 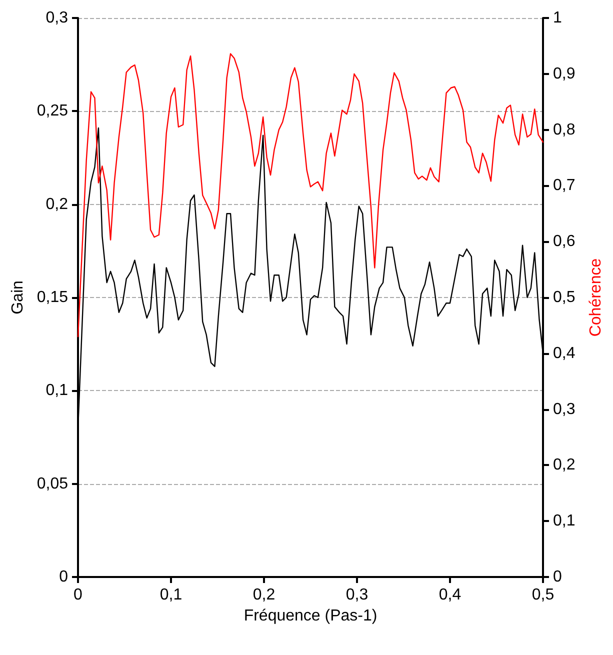 I want to click on y-axis-title: Gain, so click(x=17, y=297).